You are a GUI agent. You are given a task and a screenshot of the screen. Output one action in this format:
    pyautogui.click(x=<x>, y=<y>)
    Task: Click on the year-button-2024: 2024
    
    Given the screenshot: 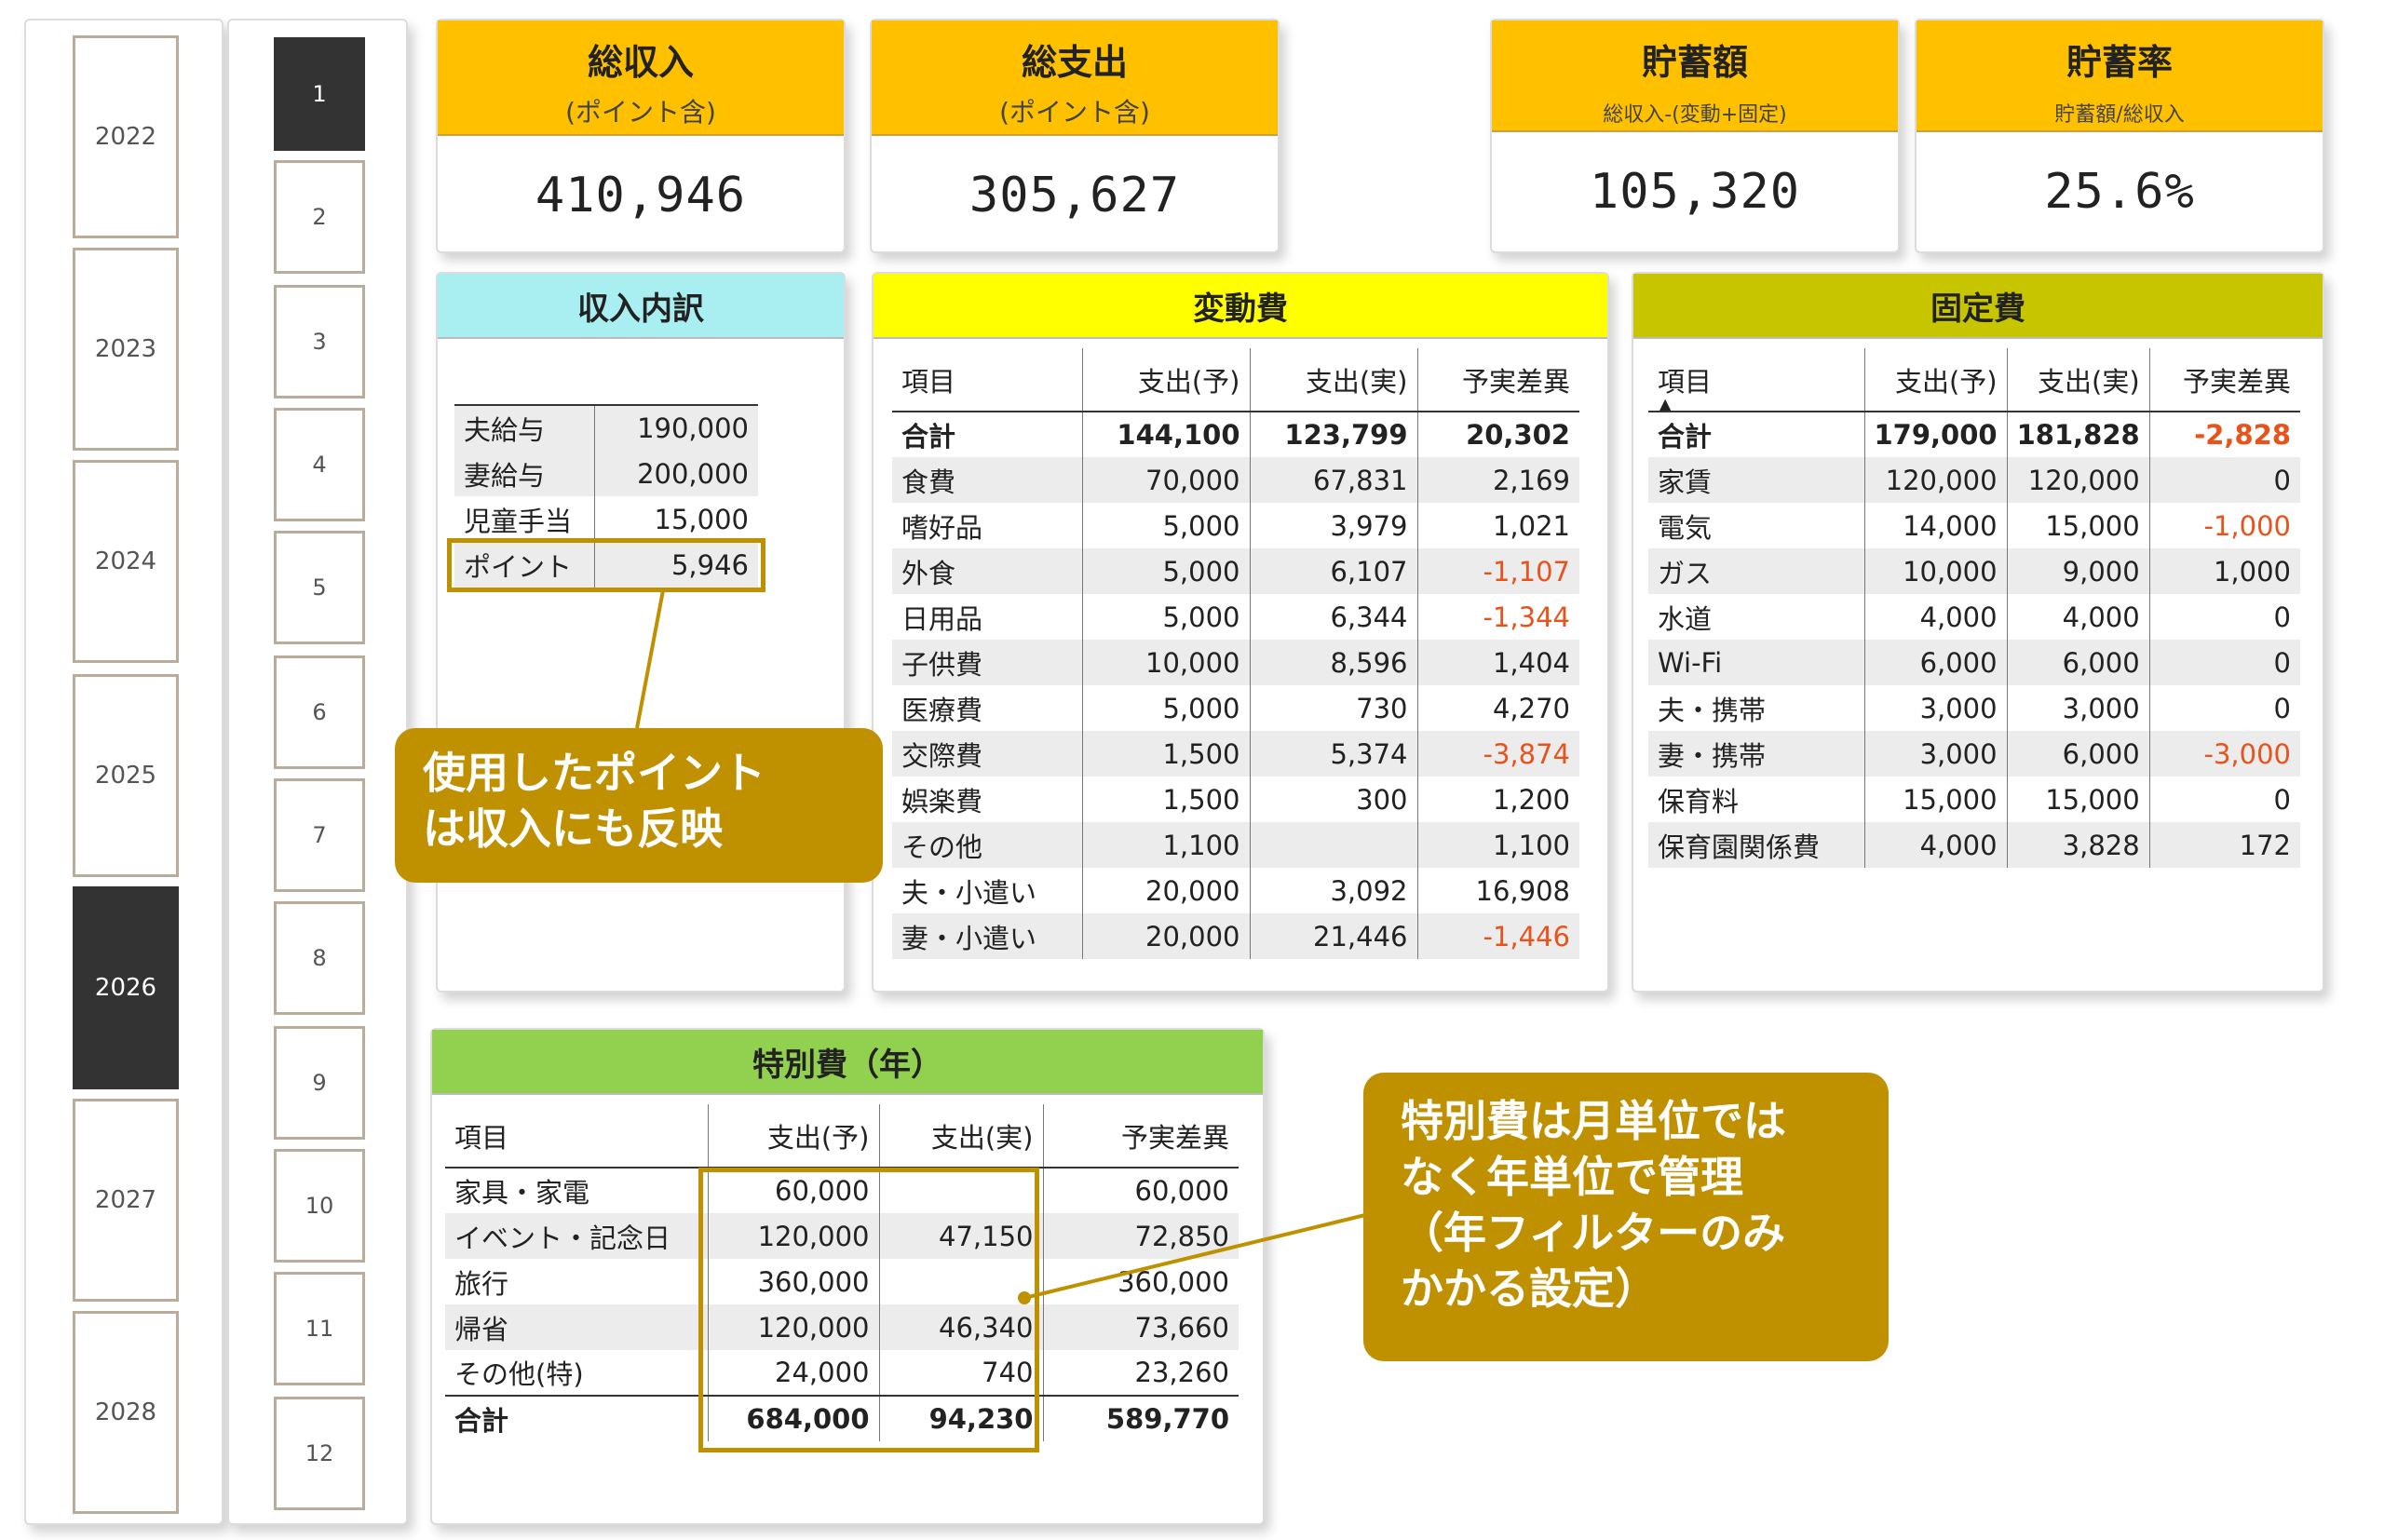 What is the action you would take?
    pyautogui.click(x=126, y=561)
    